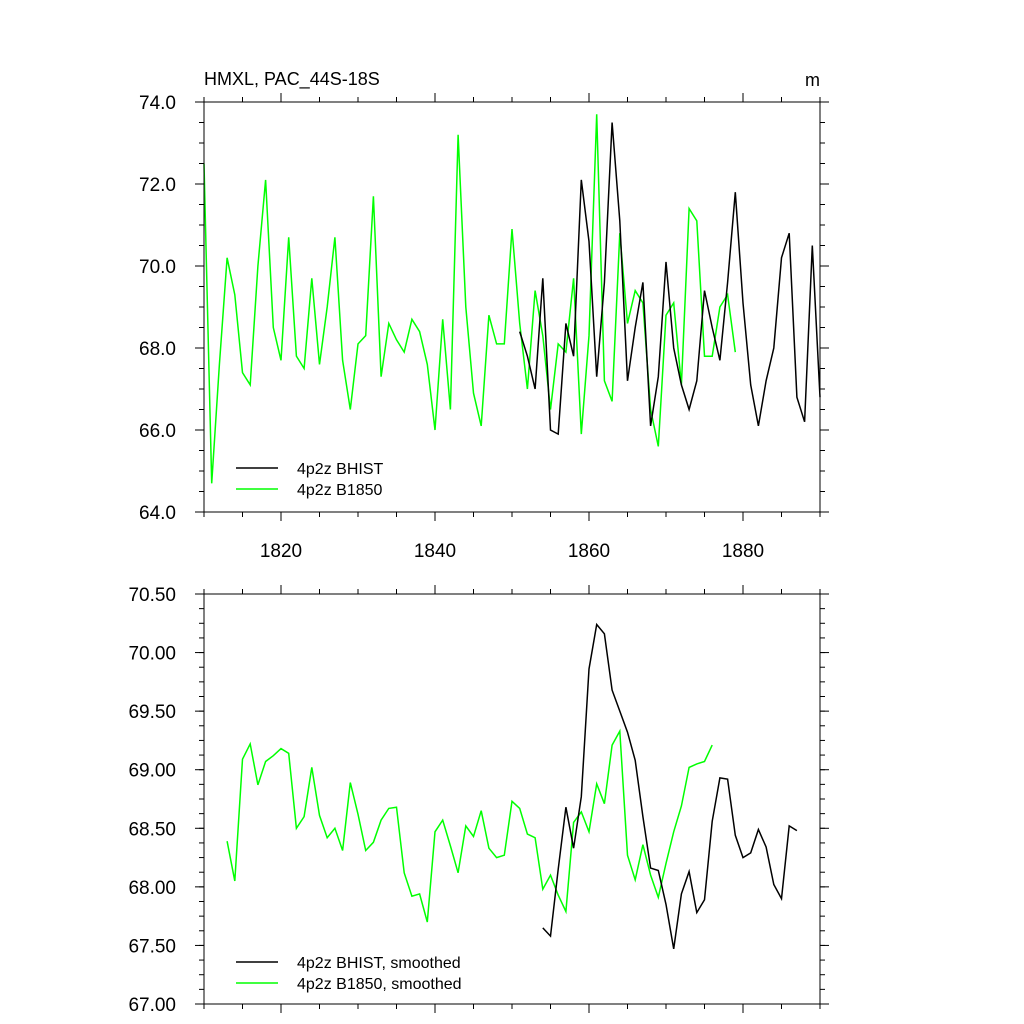 This screenshot has width=1024, height=1024. Describe the element at coordinates (157, 513) in the screenshot. I see `y-tick-label: 64.0` at that location.